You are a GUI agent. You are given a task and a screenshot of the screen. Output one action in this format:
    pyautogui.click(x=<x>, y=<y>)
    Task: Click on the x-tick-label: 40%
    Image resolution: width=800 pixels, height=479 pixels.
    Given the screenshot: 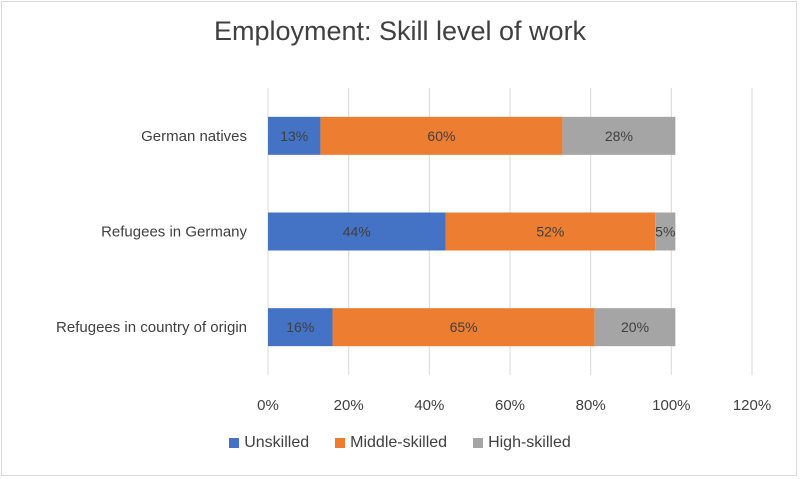 What is the action you would take?
    pyautogui.click(x=429, y=405)
    